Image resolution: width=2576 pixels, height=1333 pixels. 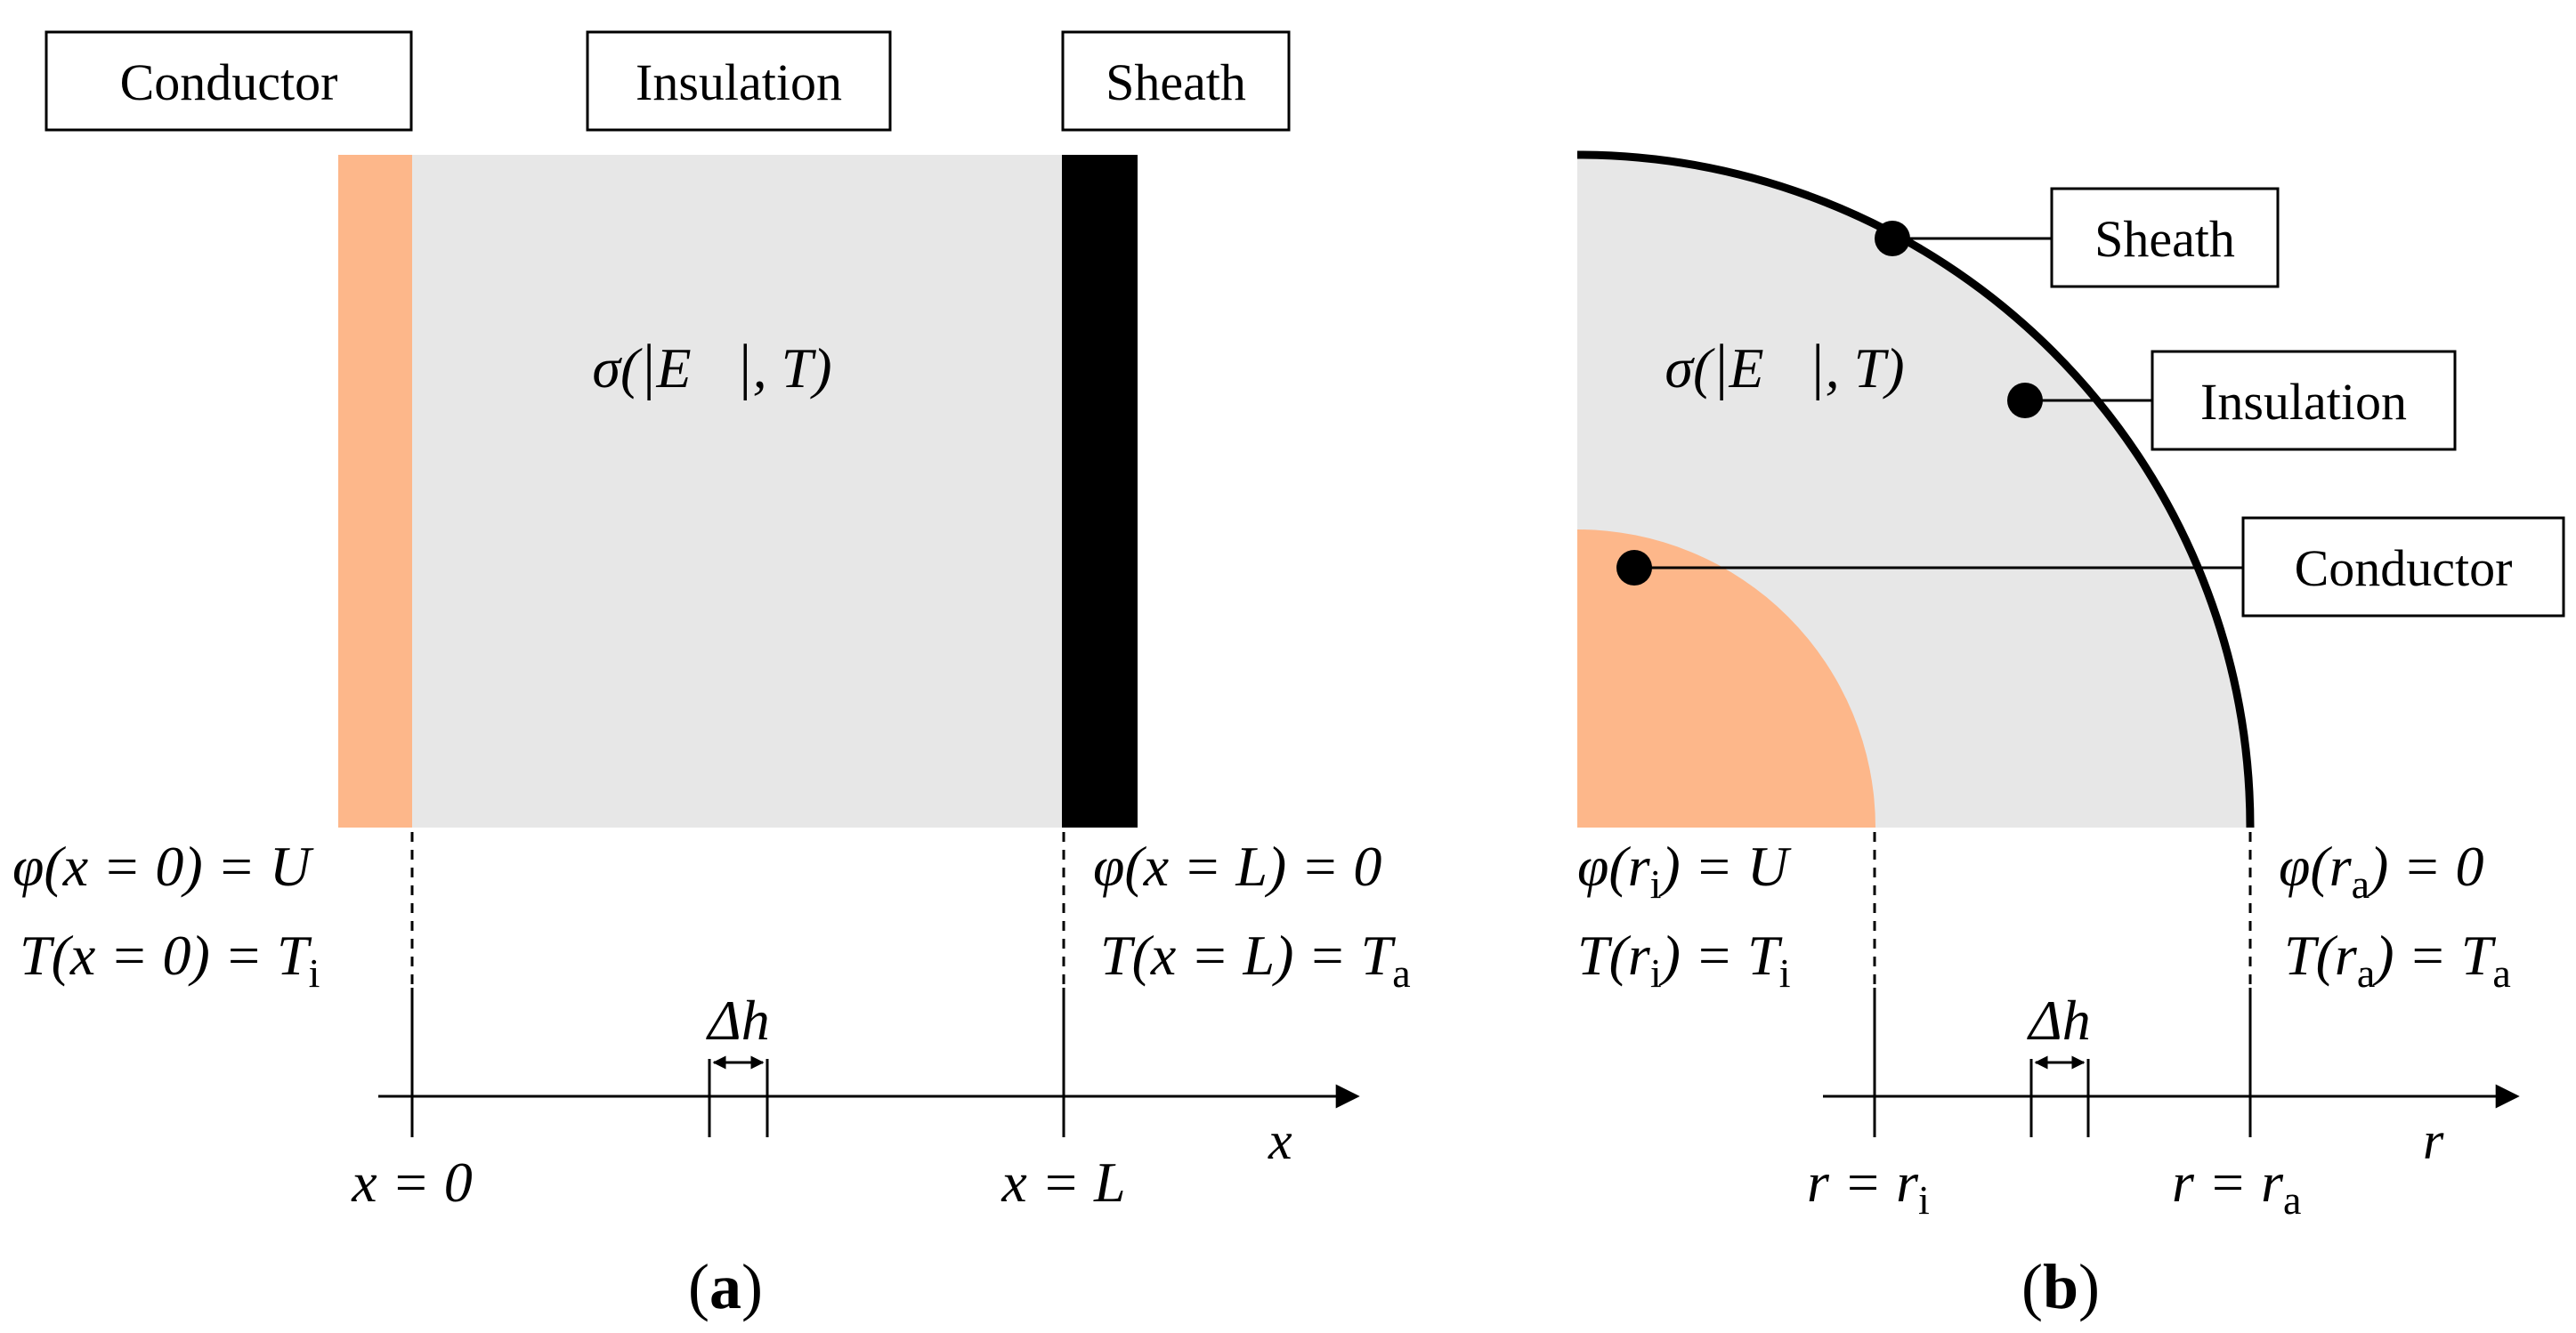 I want to click on conductor-label-b: Conductor, so click(x=2404, y=568).